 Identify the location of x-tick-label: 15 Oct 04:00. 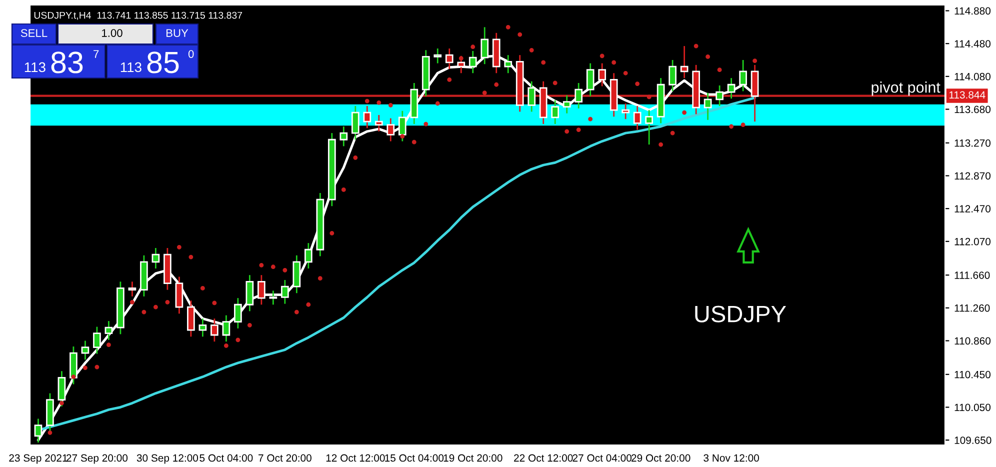
(414, 458).